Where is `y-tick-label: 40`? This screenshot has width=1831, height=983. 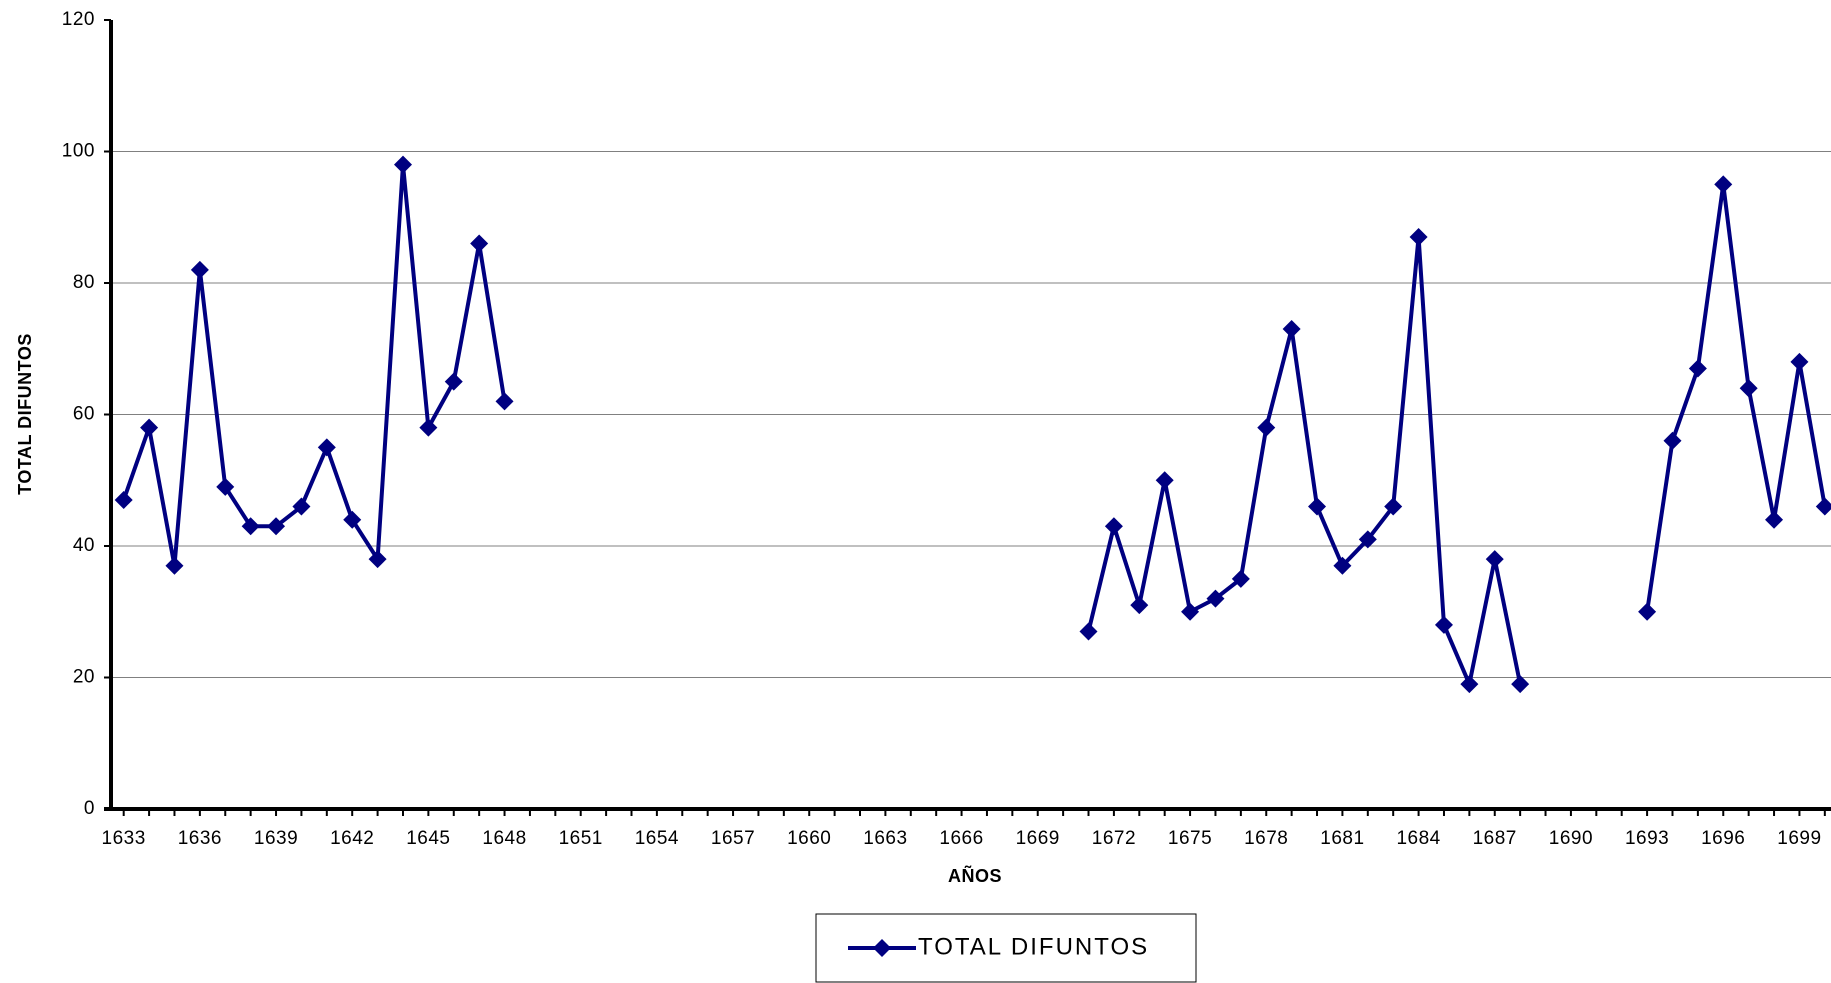
y-tick-label: 40 is located at coordinates (84, 545).